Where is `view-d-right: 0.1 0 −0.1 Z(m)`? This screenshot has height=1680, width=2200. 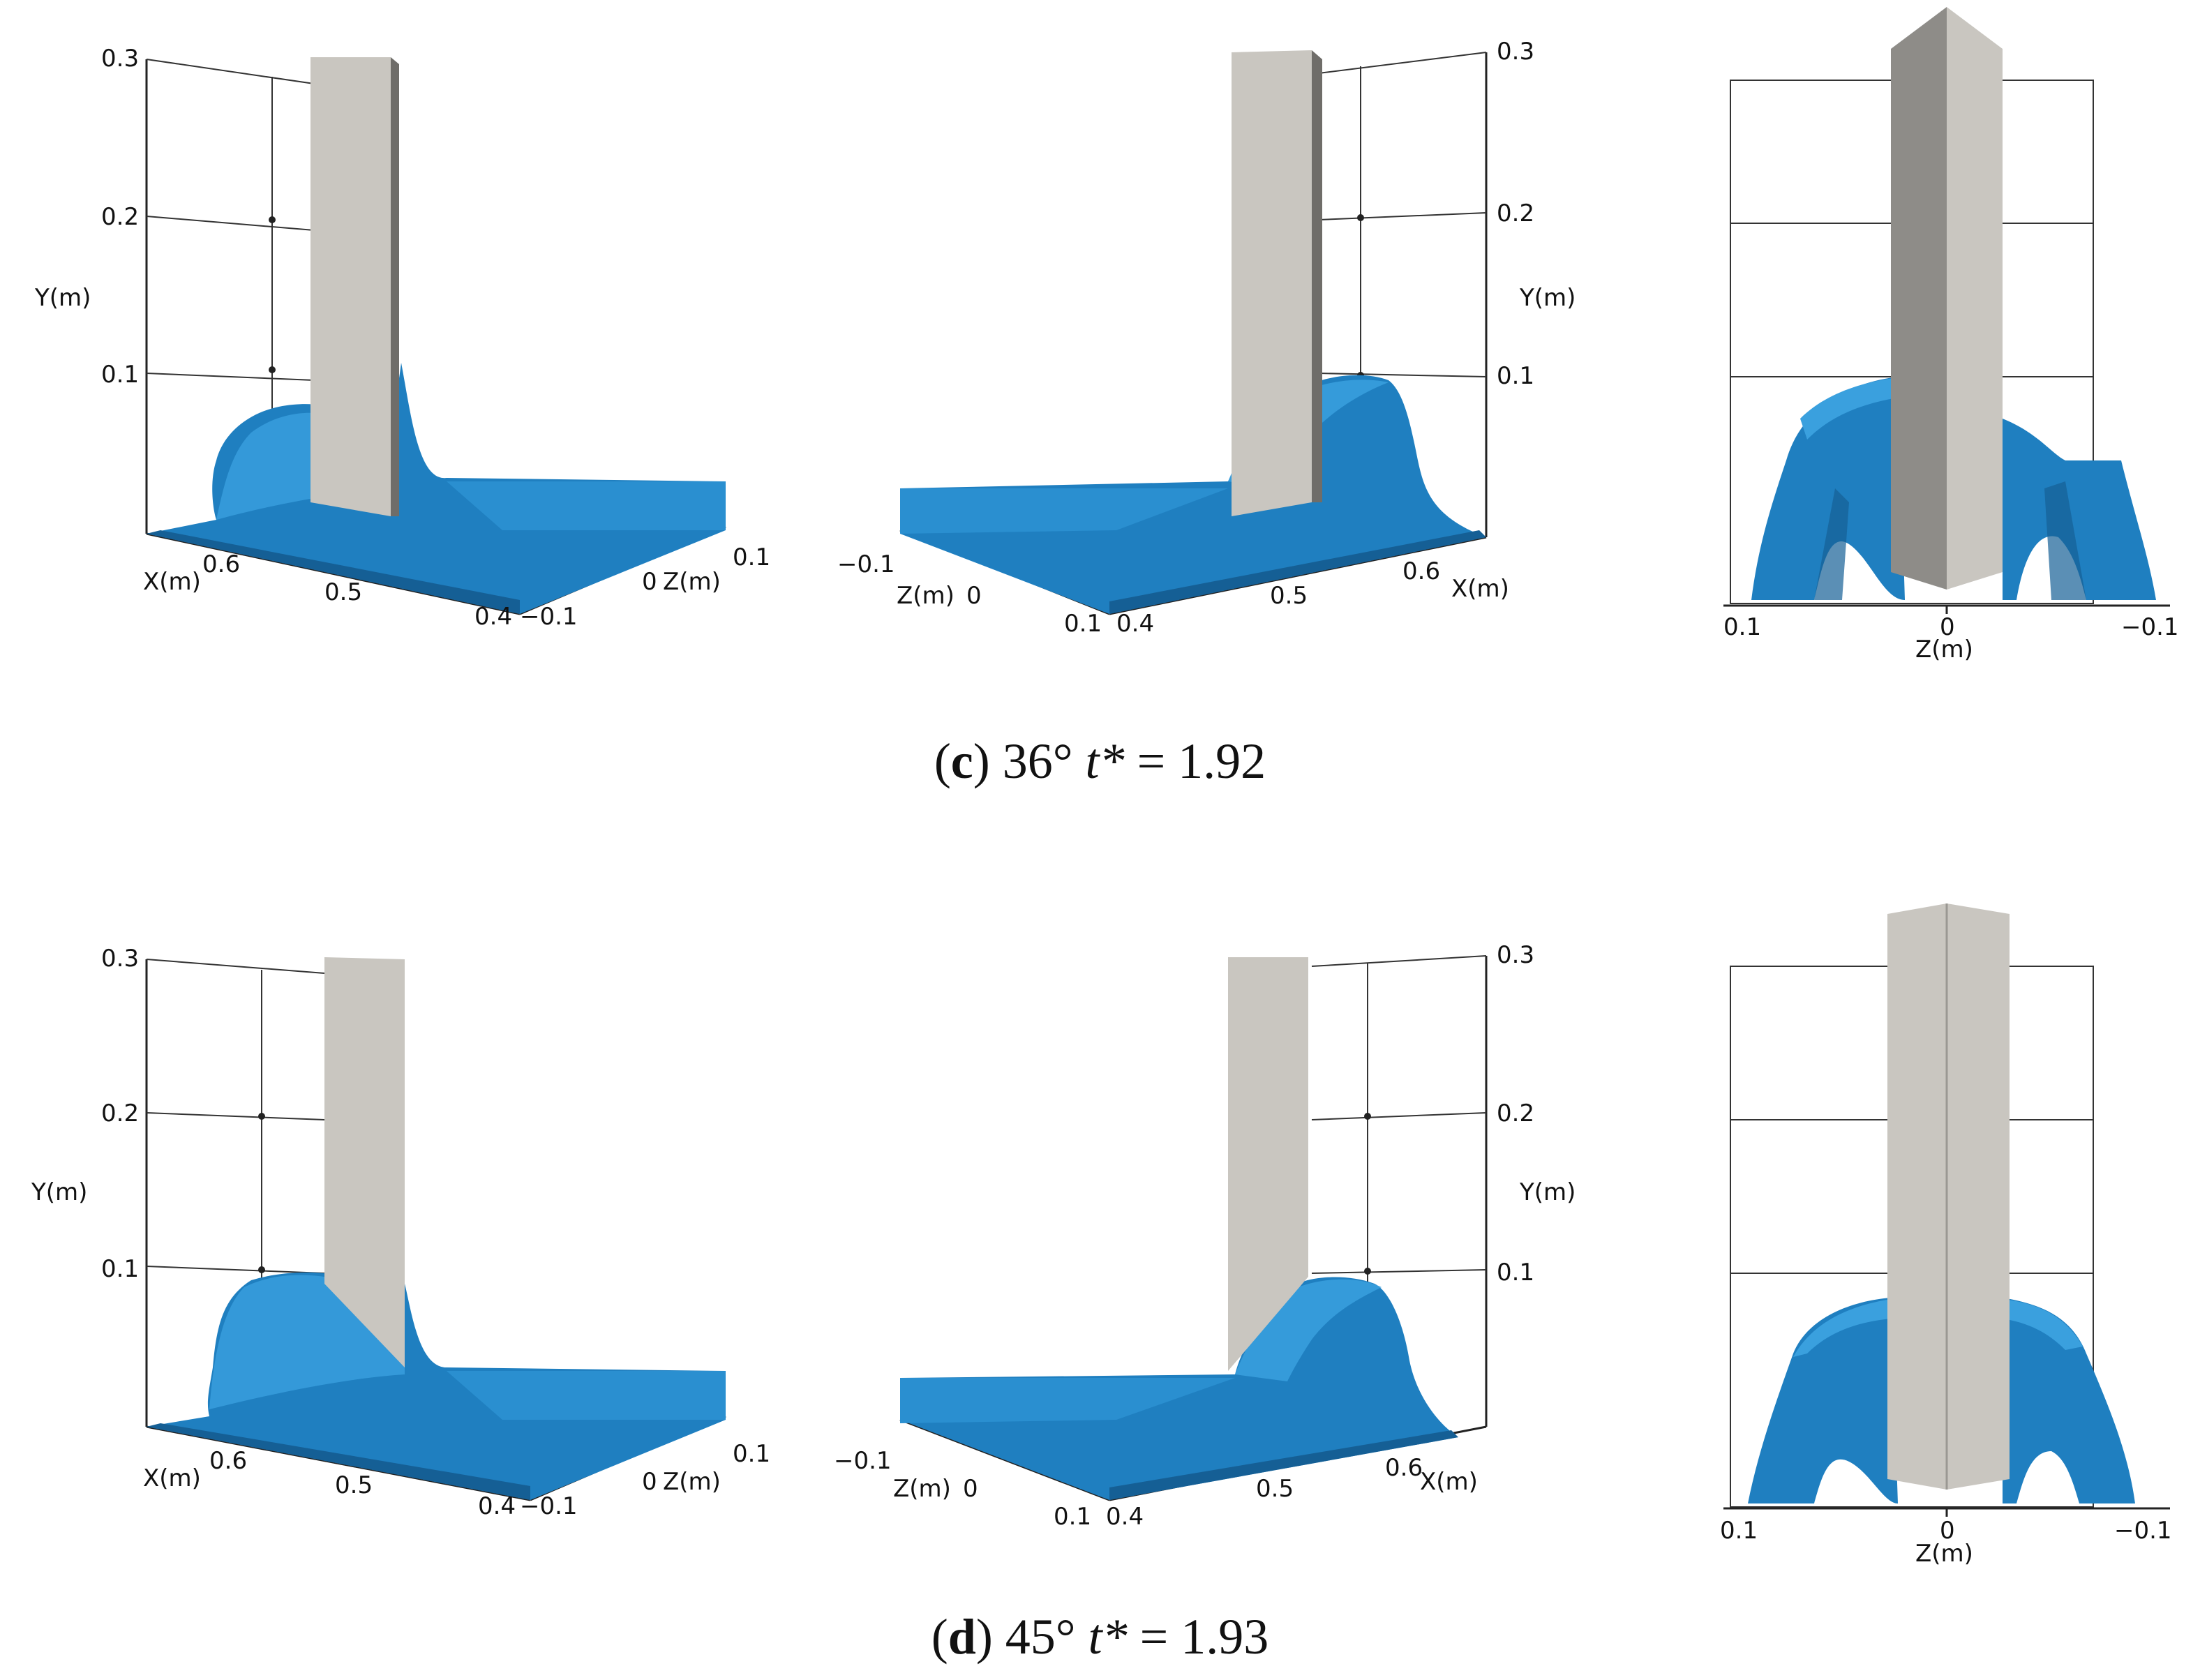
view-d-right: 0.1 0 −0.1 Z(m) is located at coordinates (1946, 1235).